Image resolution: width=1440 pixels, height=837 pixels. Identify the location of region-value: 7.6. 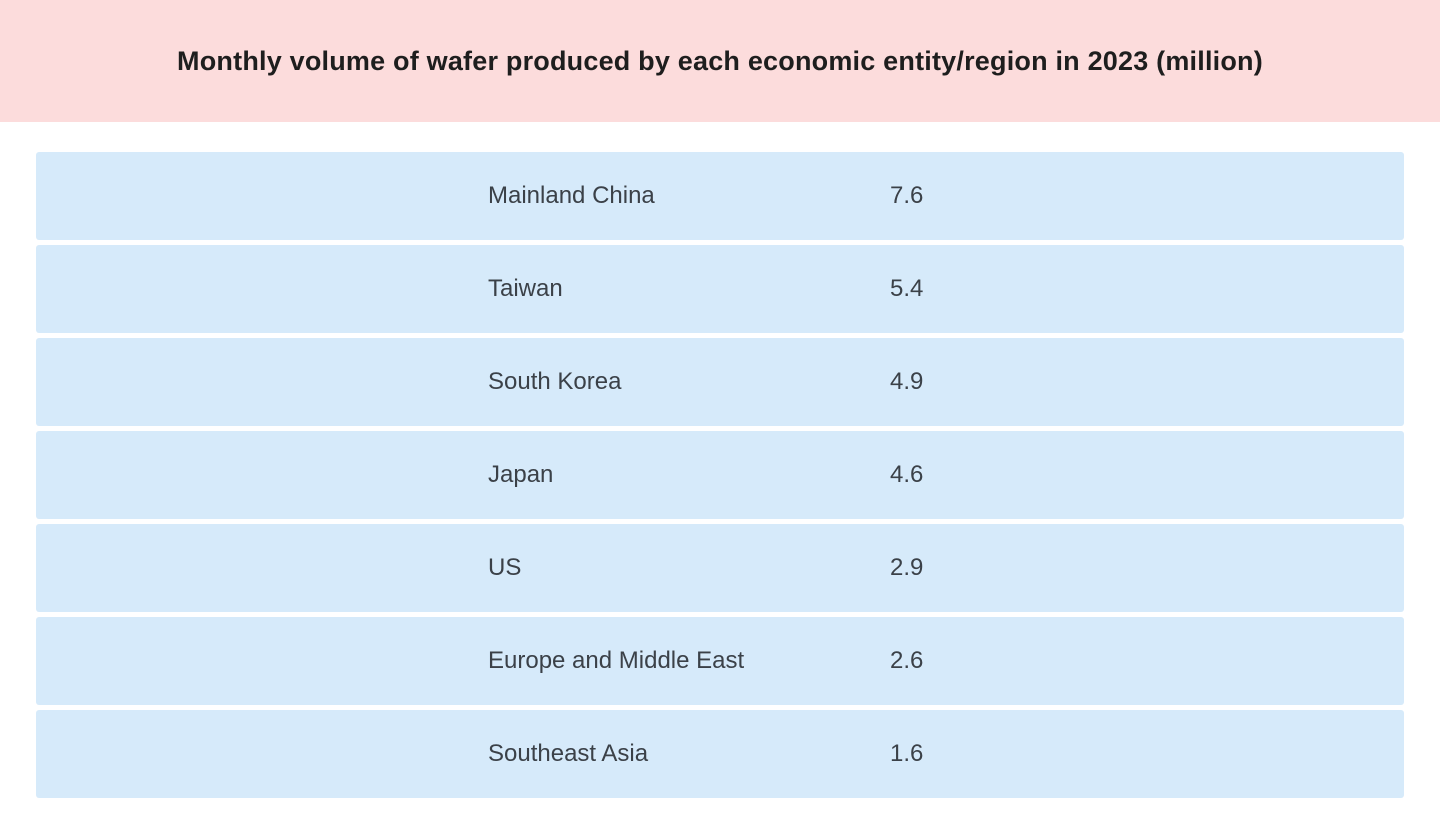
(907, 195).